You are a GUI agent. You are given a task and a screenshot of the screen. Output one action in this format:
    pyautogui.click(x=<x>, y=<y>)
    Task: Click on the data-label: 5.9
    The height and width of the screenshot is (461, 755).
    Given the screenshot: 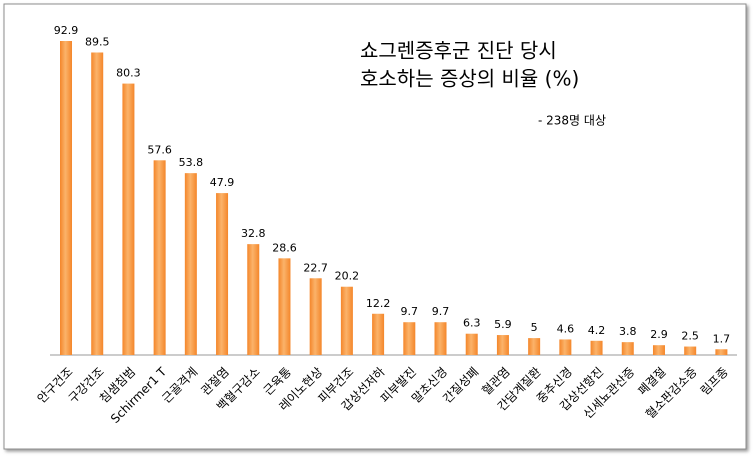 What is the action you would take?
    pyautogui.click(x=503, y=324)
    